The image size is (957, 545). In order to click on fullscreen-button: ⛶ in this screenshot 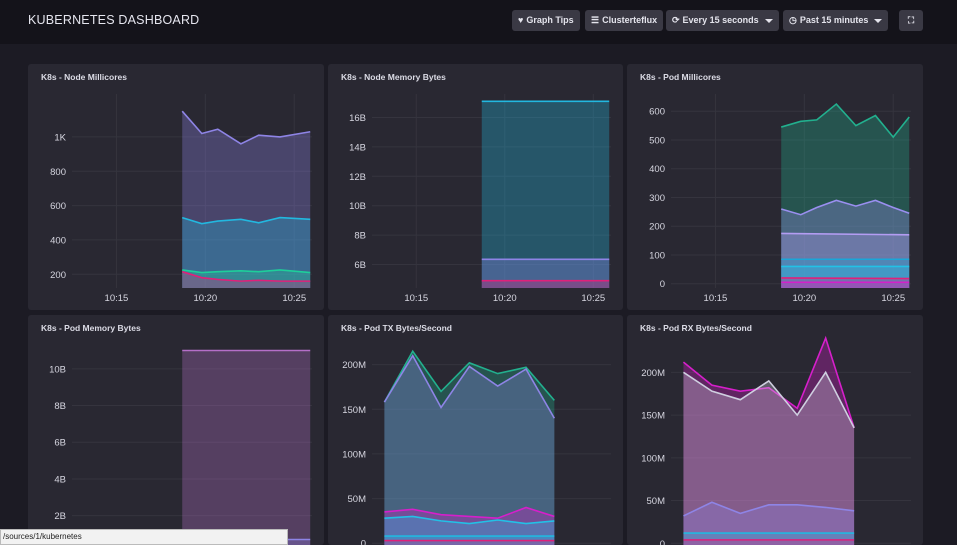, I will do `click(911, 20)`.